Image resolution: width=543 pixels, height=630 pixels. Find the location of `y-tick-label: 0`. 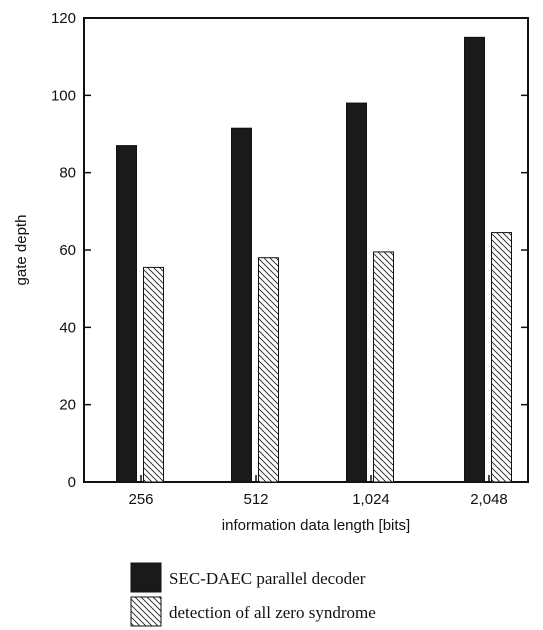

y-tick-label: 0 is located at coordinates (72, 482).